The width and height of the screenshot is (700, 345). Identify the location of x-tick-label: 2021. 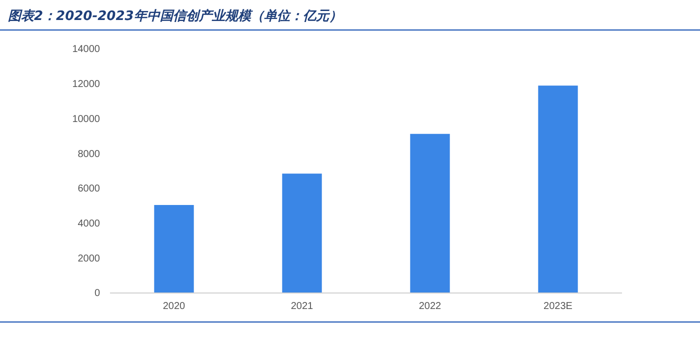
(302, 306).